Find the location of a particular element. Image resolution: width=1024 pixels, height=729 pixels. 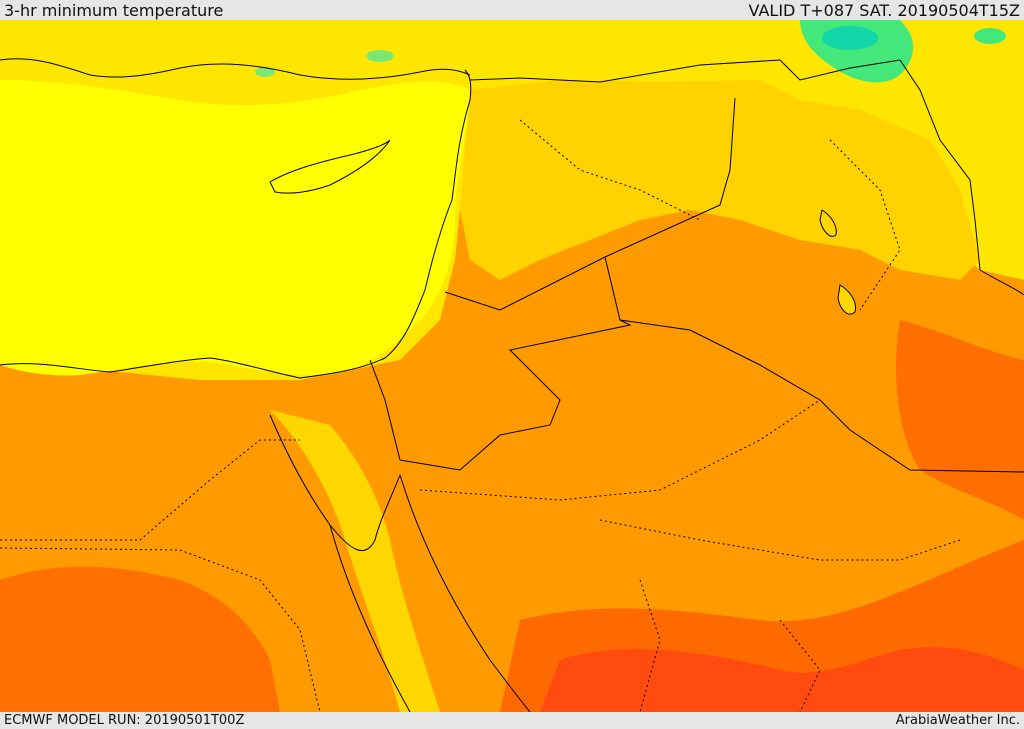

model-run-label: ECMWF MODEL RUN: 20190501T00Z is located at coordinates (124, 720).